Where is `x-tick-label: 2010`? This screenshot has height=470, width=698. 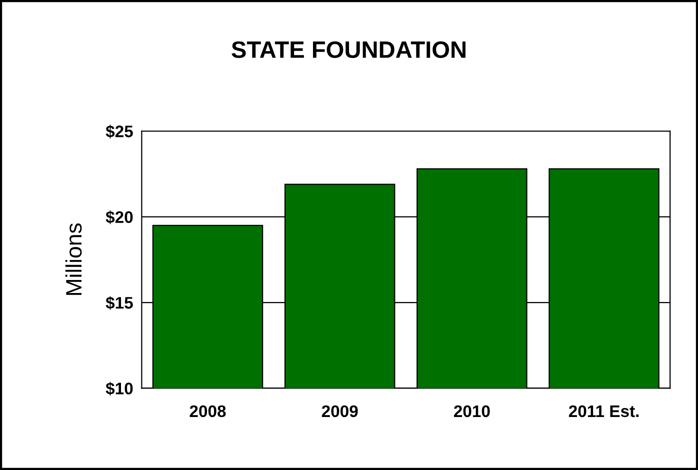
x-tick-label: 2010 is located at coordinates (472, 411).